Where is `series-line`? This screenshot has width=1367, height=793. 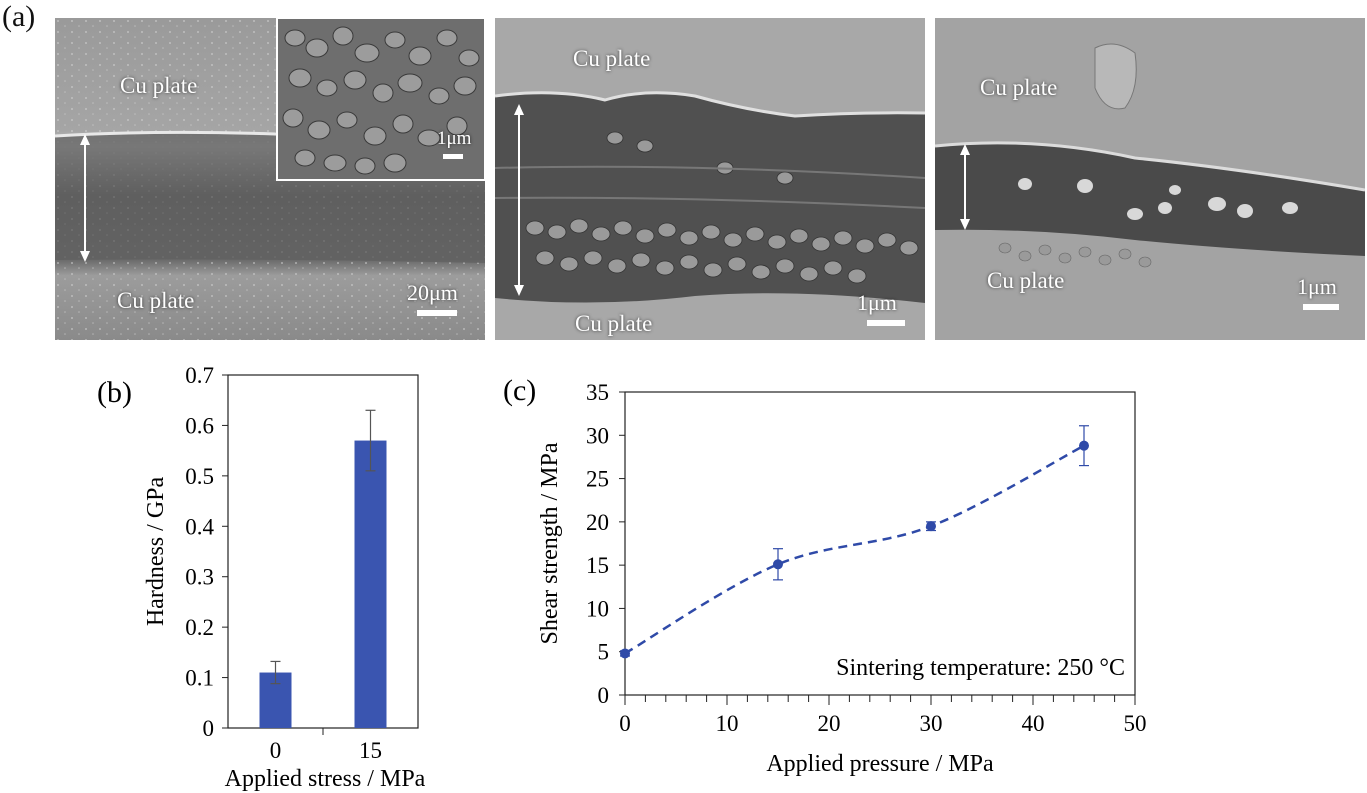
series-line is located at coordinates (854, 549).